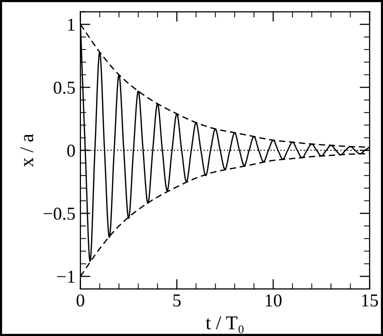 This screenshot has width=383, height=336. Describe the element at coordinates (71, 24) in the screenshot. I see `y-tick-label: 1` at that location.